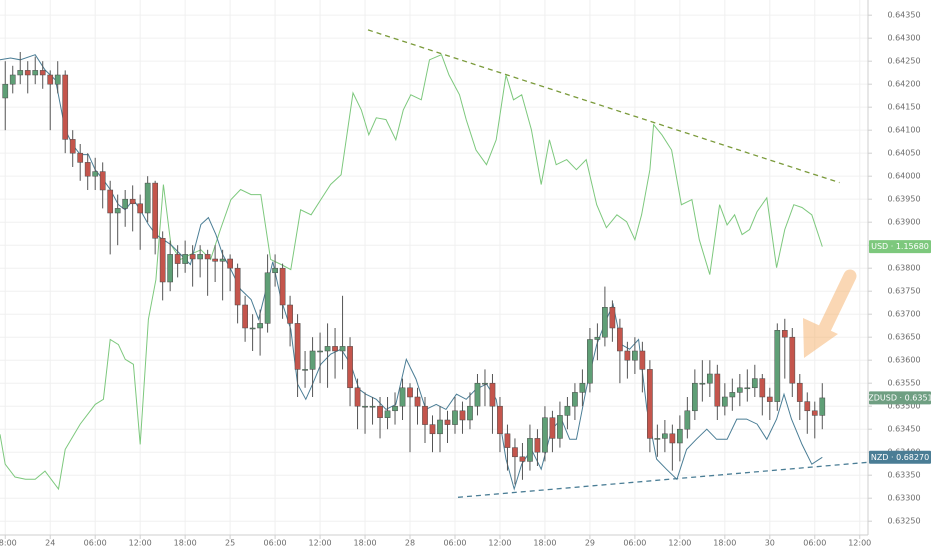 Image resolution: width=932 pixels, height=550 pixels. What do you see at coordinates (903, 61) in the screenshot?
I see `y-tick-label: 0.64250` at bounding box center [903, 61].